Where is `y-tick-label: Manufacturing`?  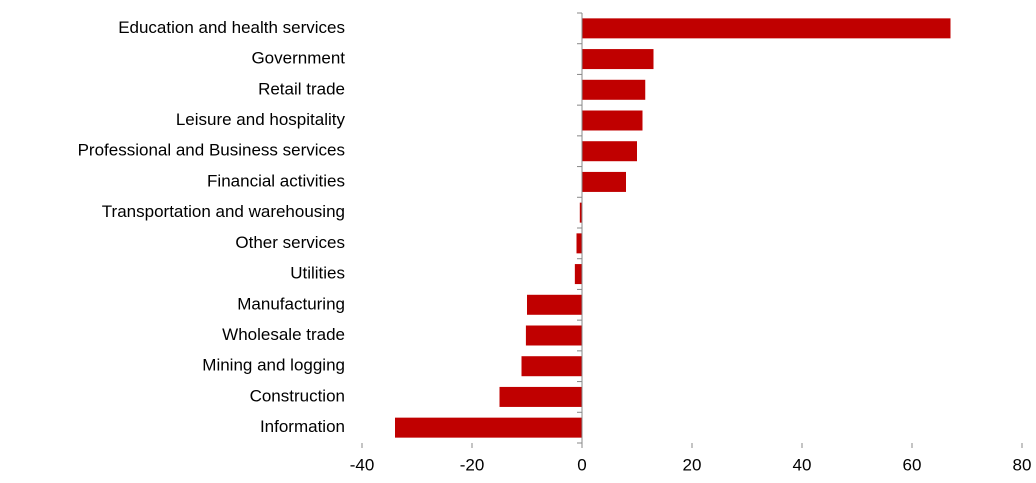 y-tick-label: Manufacturing is located at coordinates (291, 303).